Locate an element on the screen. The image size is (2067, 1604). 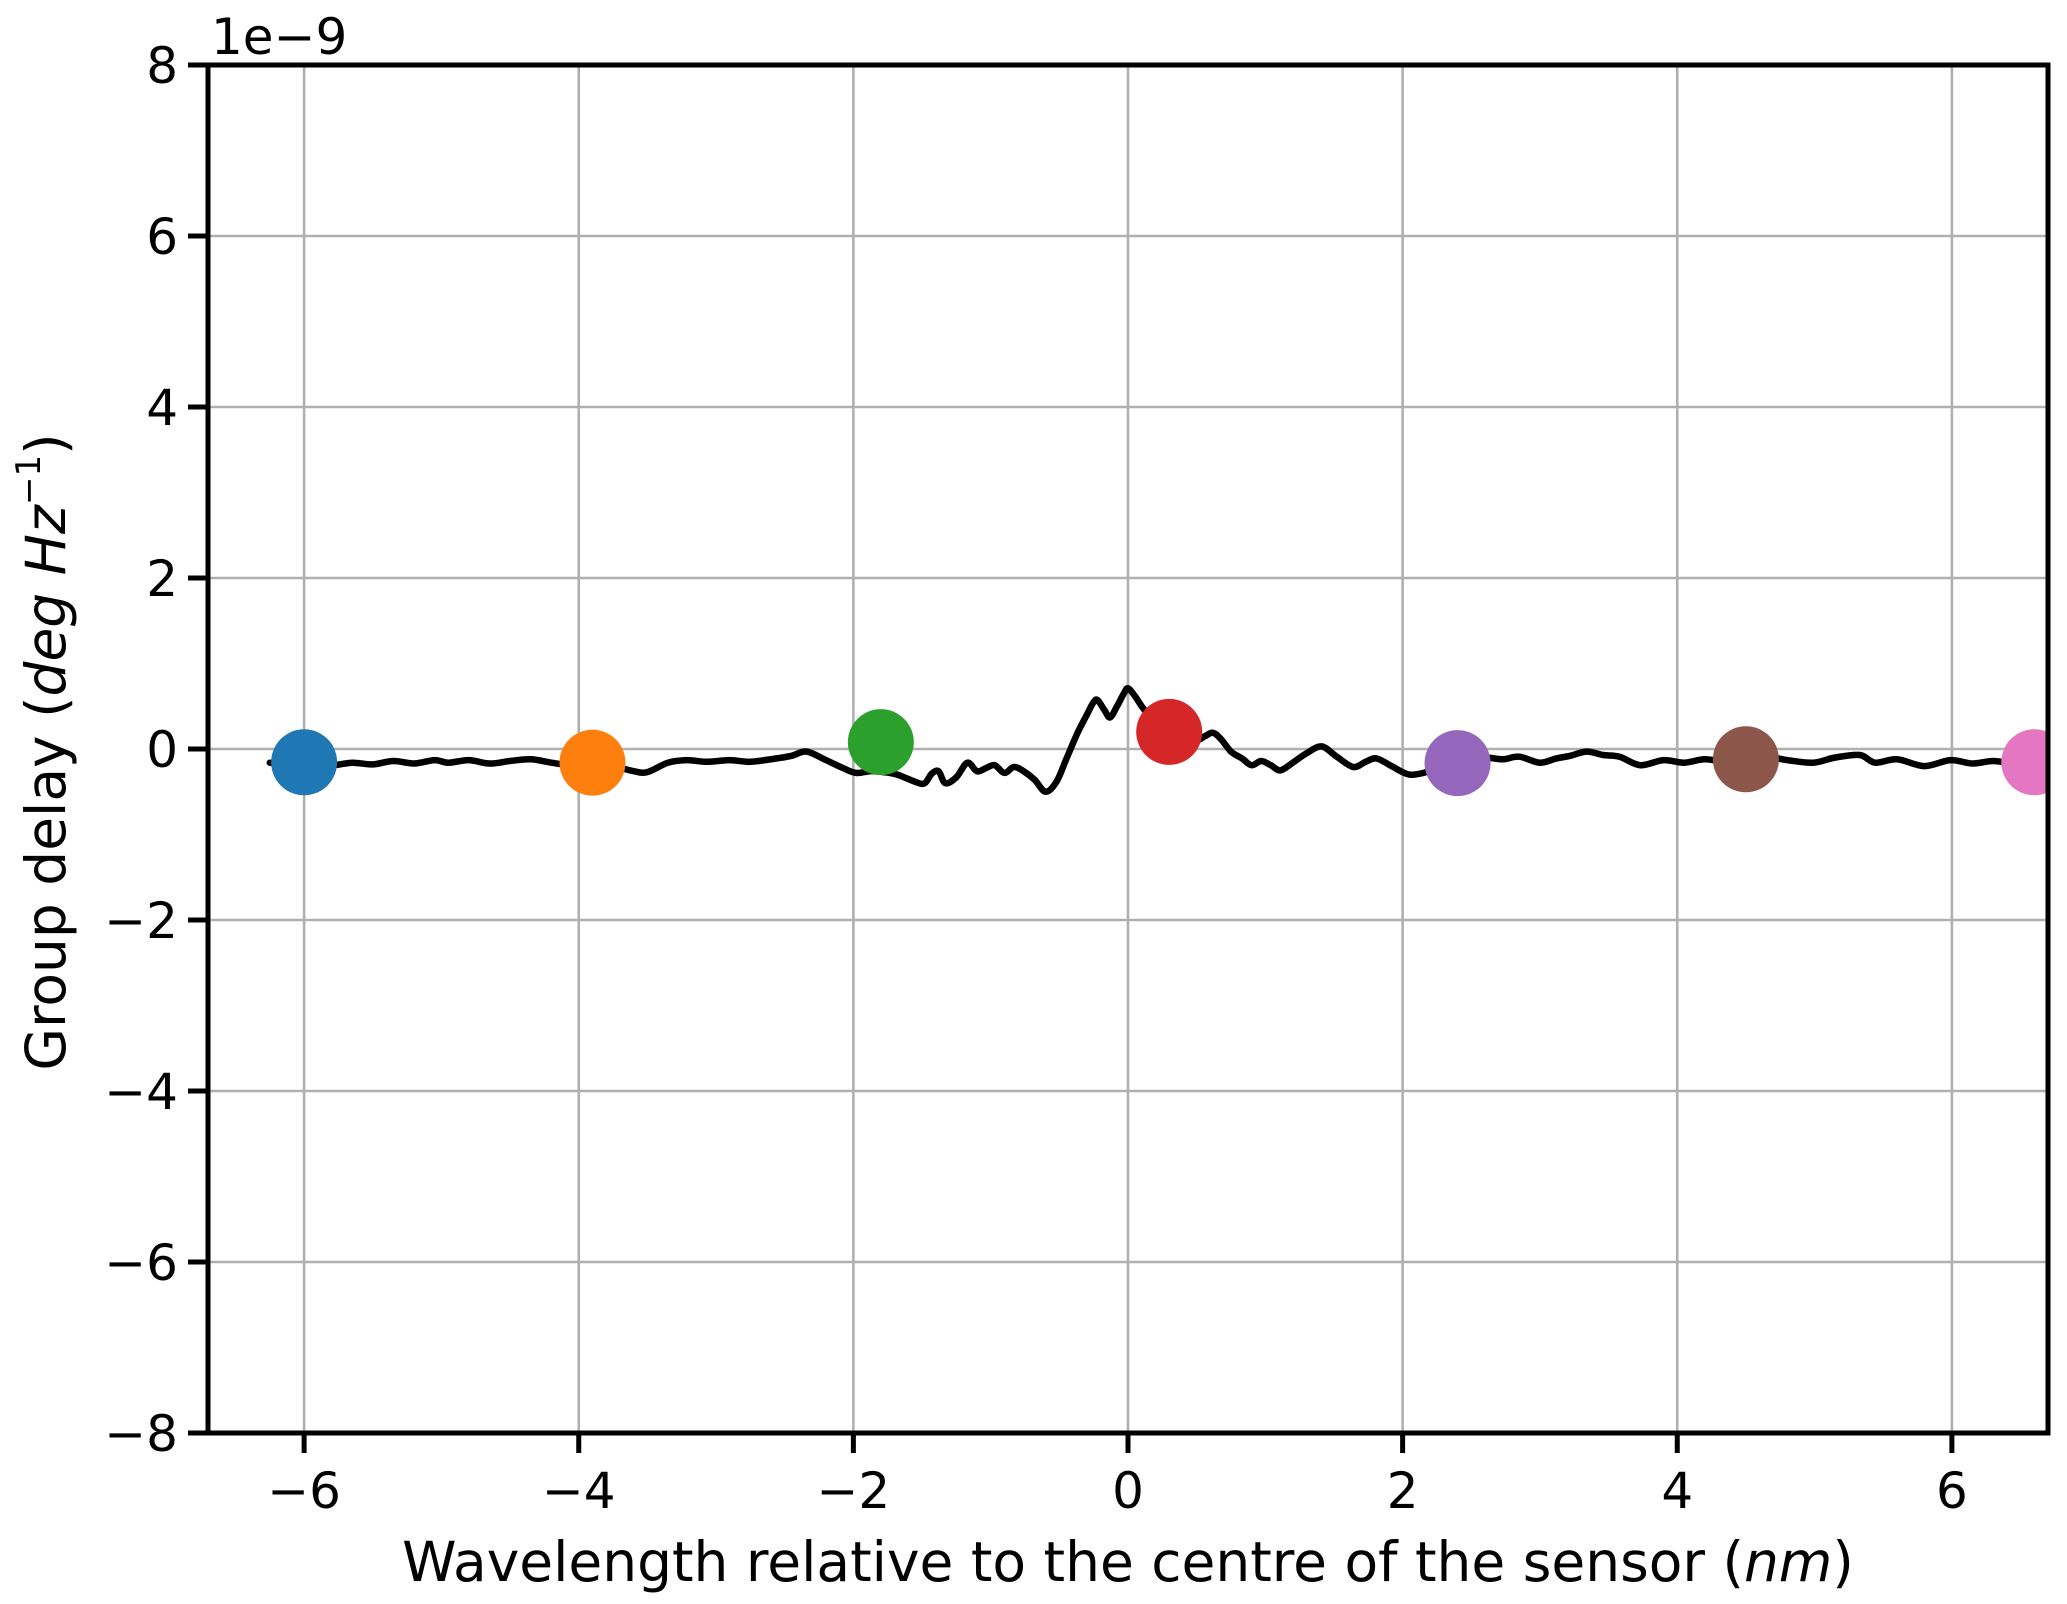
y-axis-label-close: ) is located at coordinates (45, 444).